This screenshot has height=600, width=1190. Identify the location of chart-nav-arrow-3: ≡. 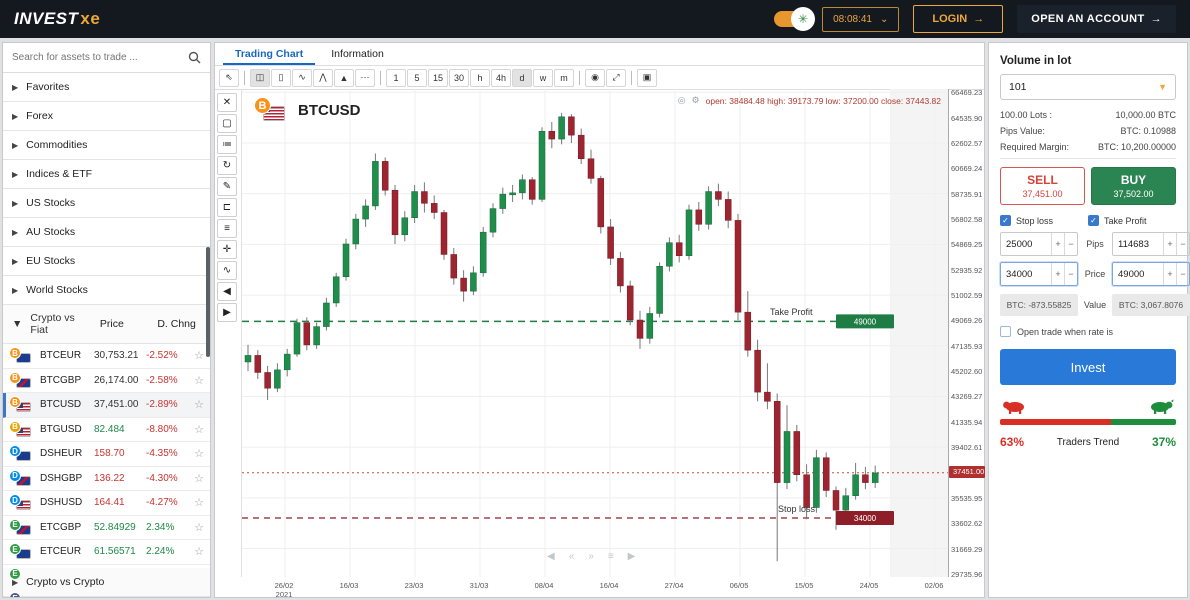
(610, 556).